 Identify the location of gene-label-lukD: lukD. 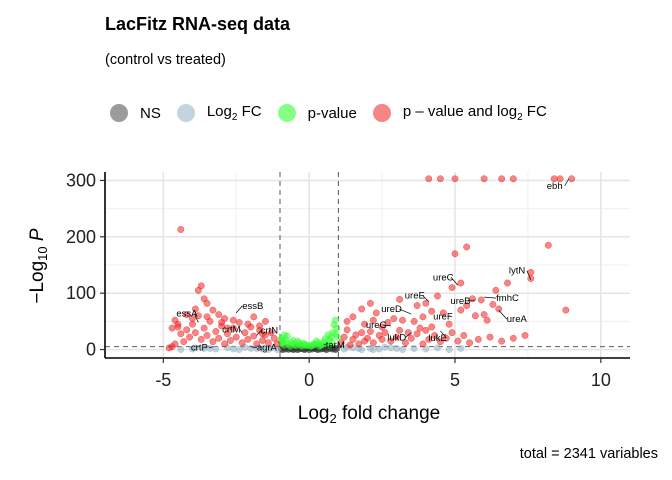
(396, 338).